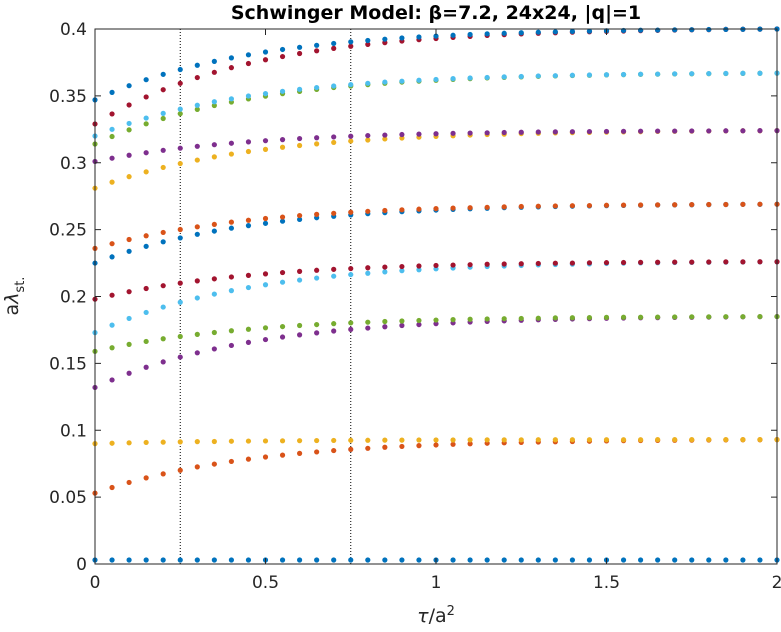 This screenshot has height=632, width=781. What do you see at coordinates (776, 583) in the screenshot?
I see `x-tick-label: 2` at bounding box center [776, 583].